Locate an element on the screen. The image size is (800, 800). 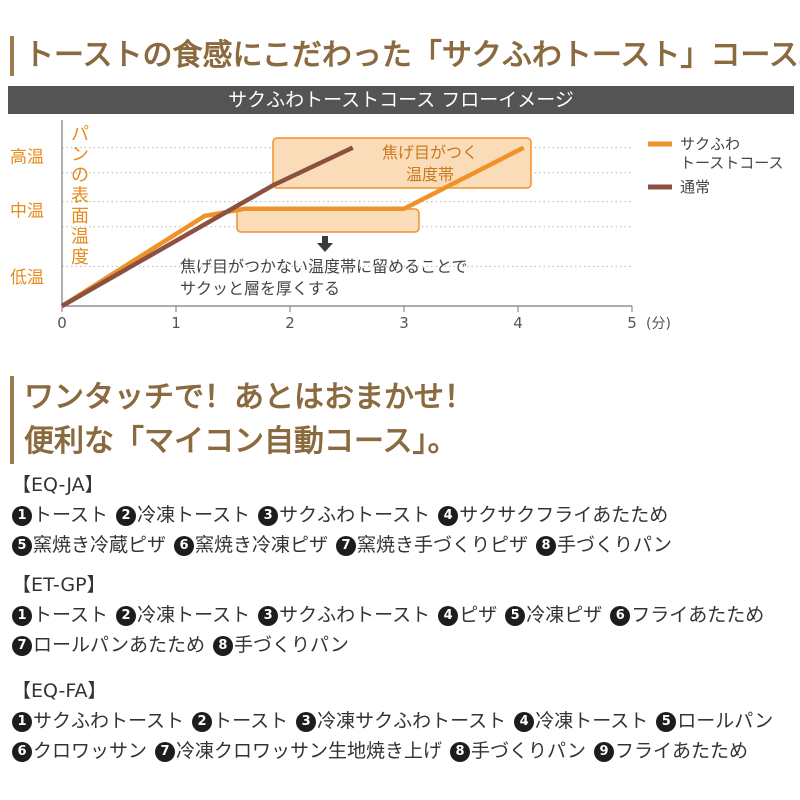
x-tick-label: 3 is located at coordinates (404, 323).